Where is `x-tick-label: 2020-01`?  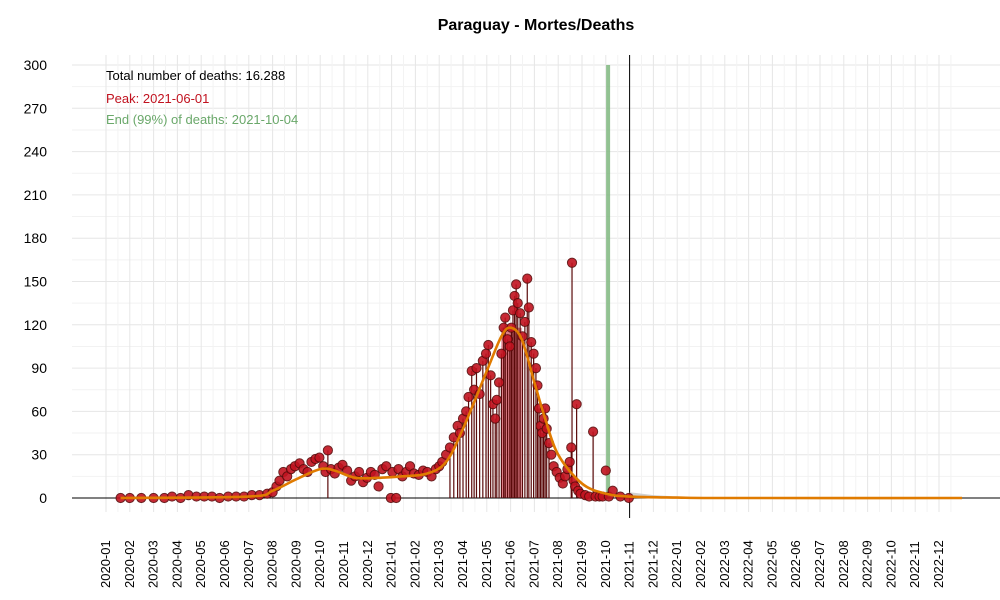 x-tick-label: 2020-01 is located at coordinates (105, 564).